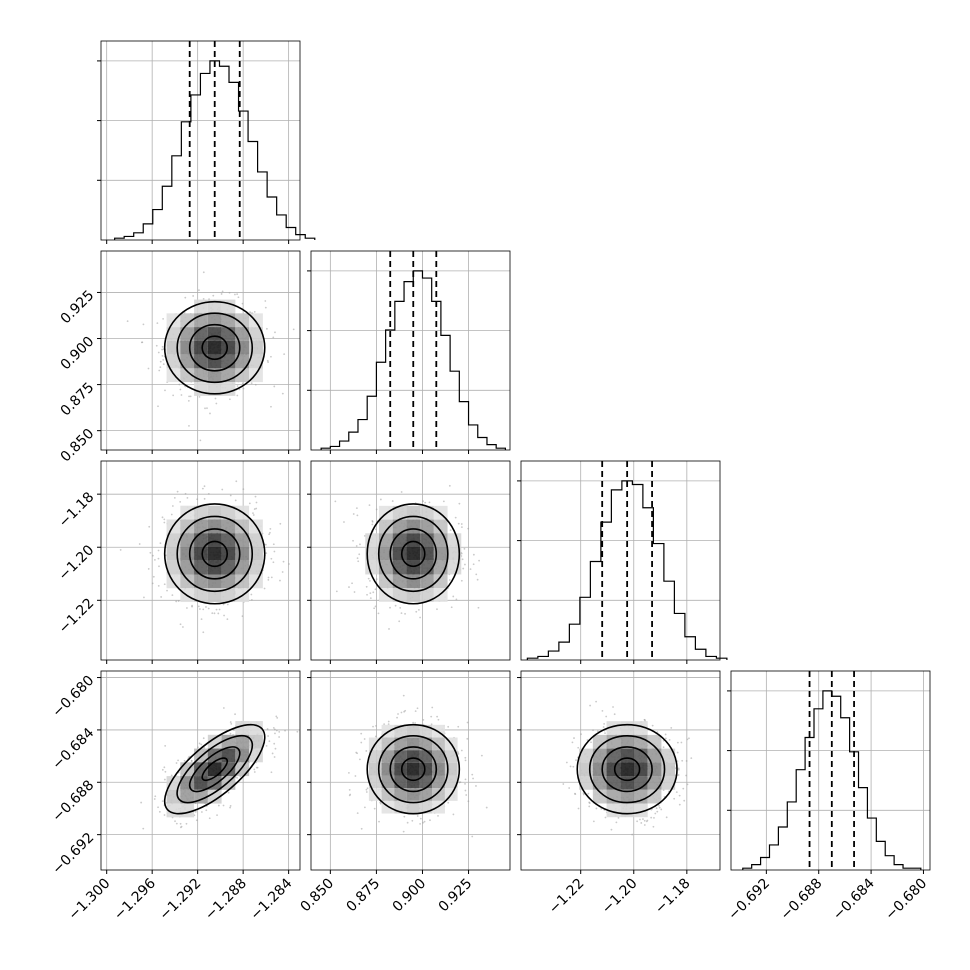 This screenshot has height=970, width=970. Describe the element at coordinates (135, 899) in the screenshot. I see `x-tick-label: −1.296` at that location.